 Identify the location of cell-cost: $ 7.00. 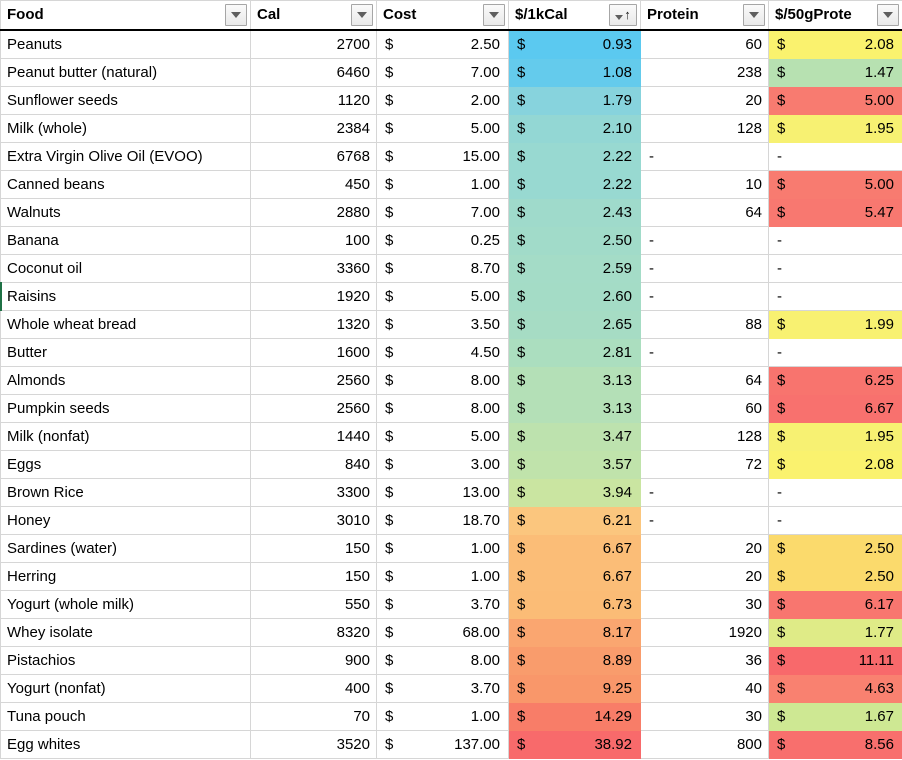
(442, 72).